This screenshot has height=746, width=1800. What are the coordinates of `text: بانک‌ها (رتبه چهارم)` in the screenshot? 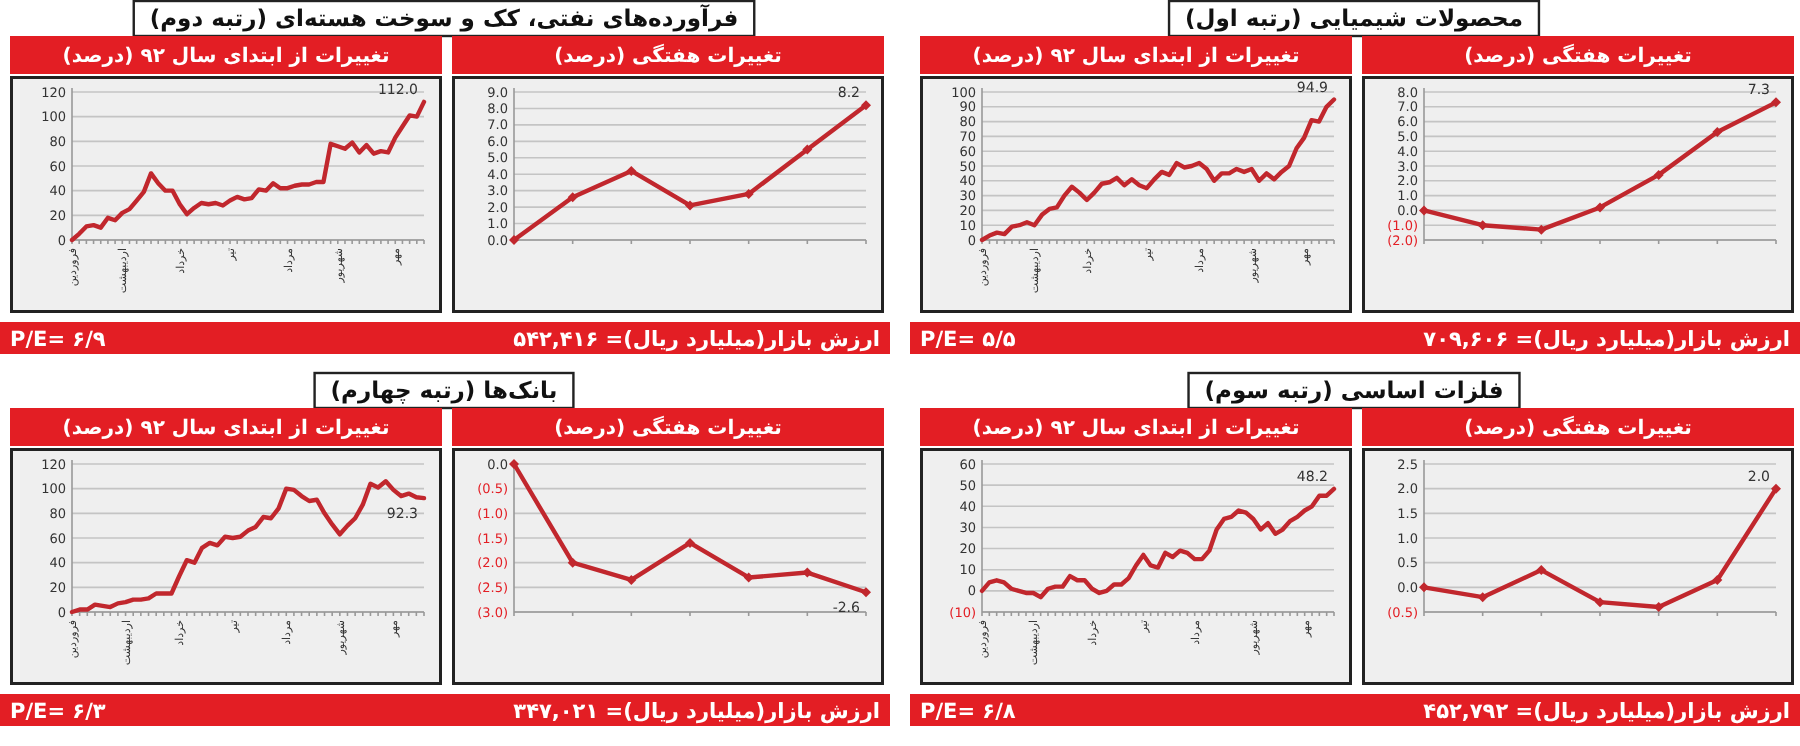 It's located at (444, 390).